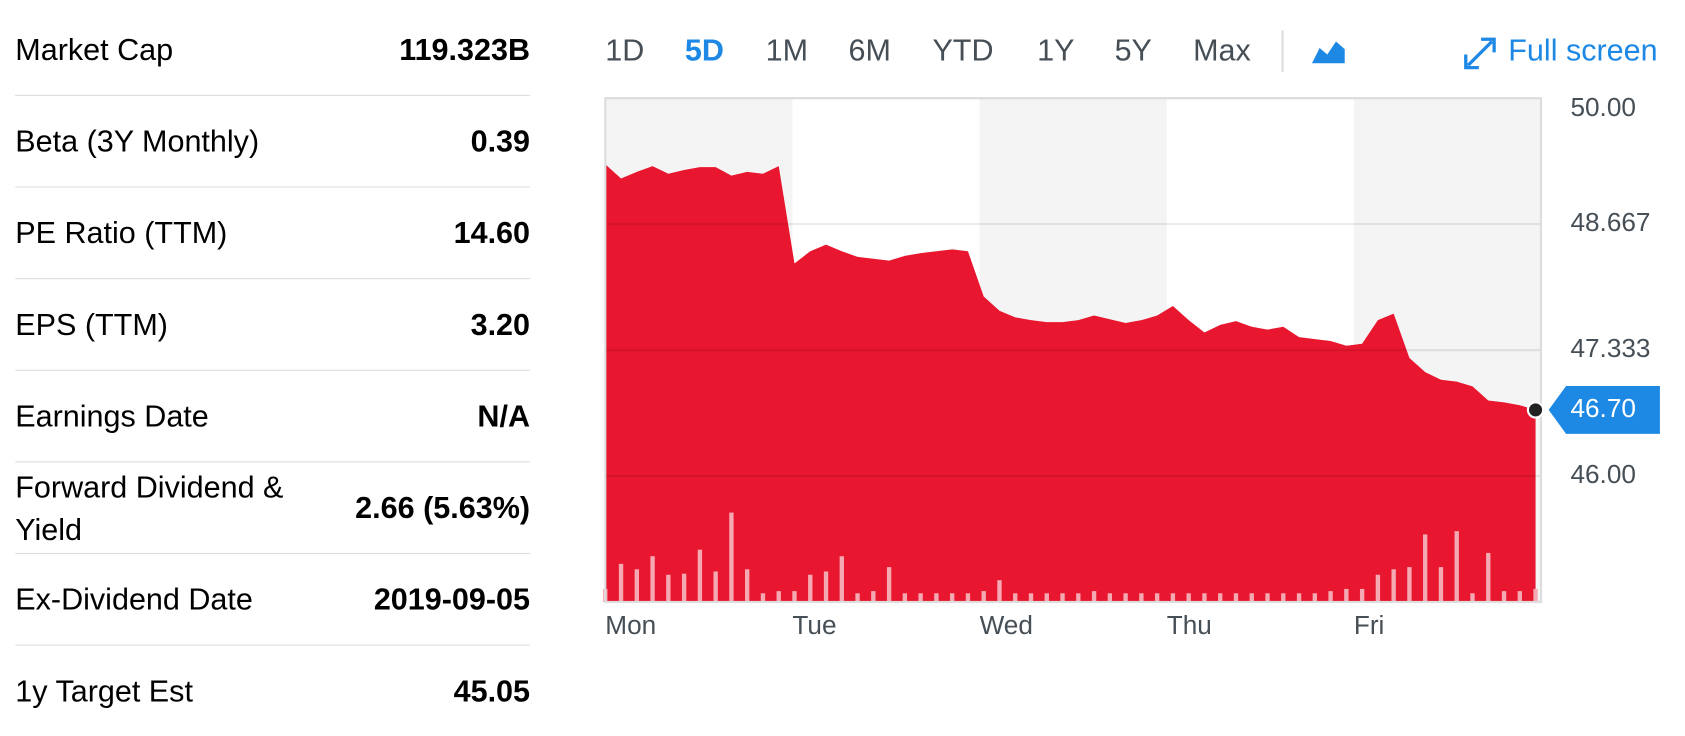 This screenshot has width=1685, height=736. Describe the element at coordinates (500, 140) in the screenshot. I see `stat-value: 0.39` at that location.